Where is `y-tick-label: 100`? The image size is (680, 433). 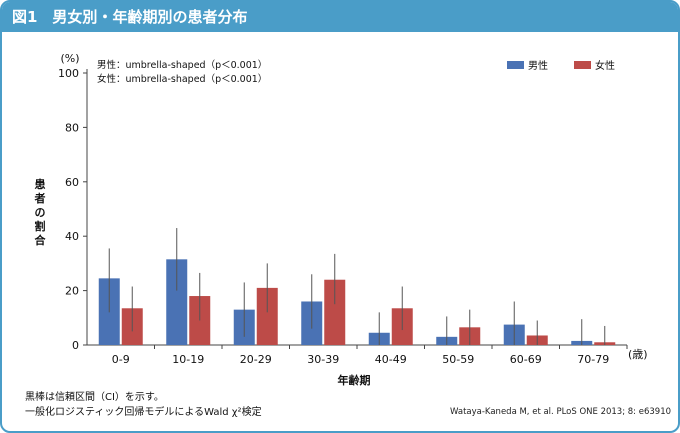
y-tick-label: 100 is located at coordinates (68, 73).